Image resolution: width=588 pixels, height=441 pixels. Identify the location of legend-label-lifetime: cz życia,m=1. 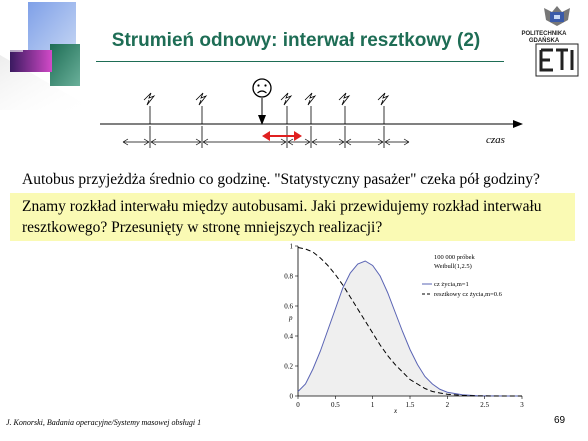
(451, 284).